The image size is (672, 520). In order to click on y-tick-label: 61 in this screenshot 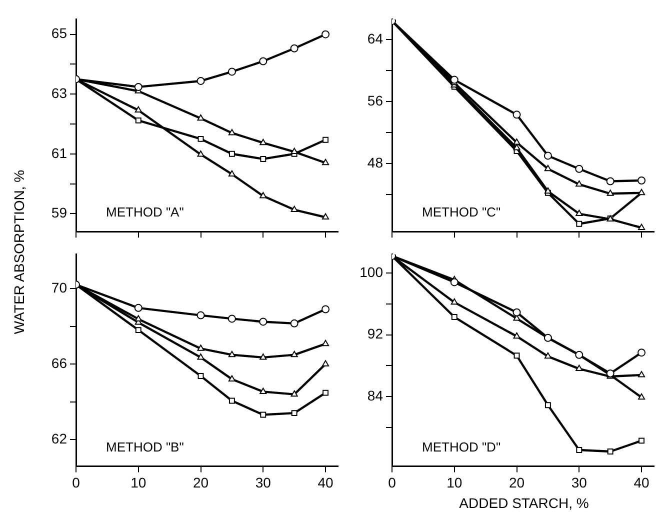, I will do `click(59, 152)`.